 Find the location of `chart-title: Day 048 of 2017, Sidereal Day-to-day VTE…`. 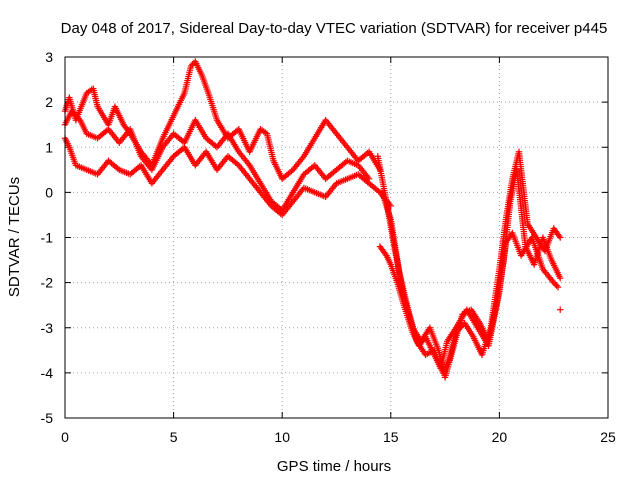

chart-title: Day 048 of 2017, Sidereal Day-to-day VTE… is located at coordinates (334, 28).